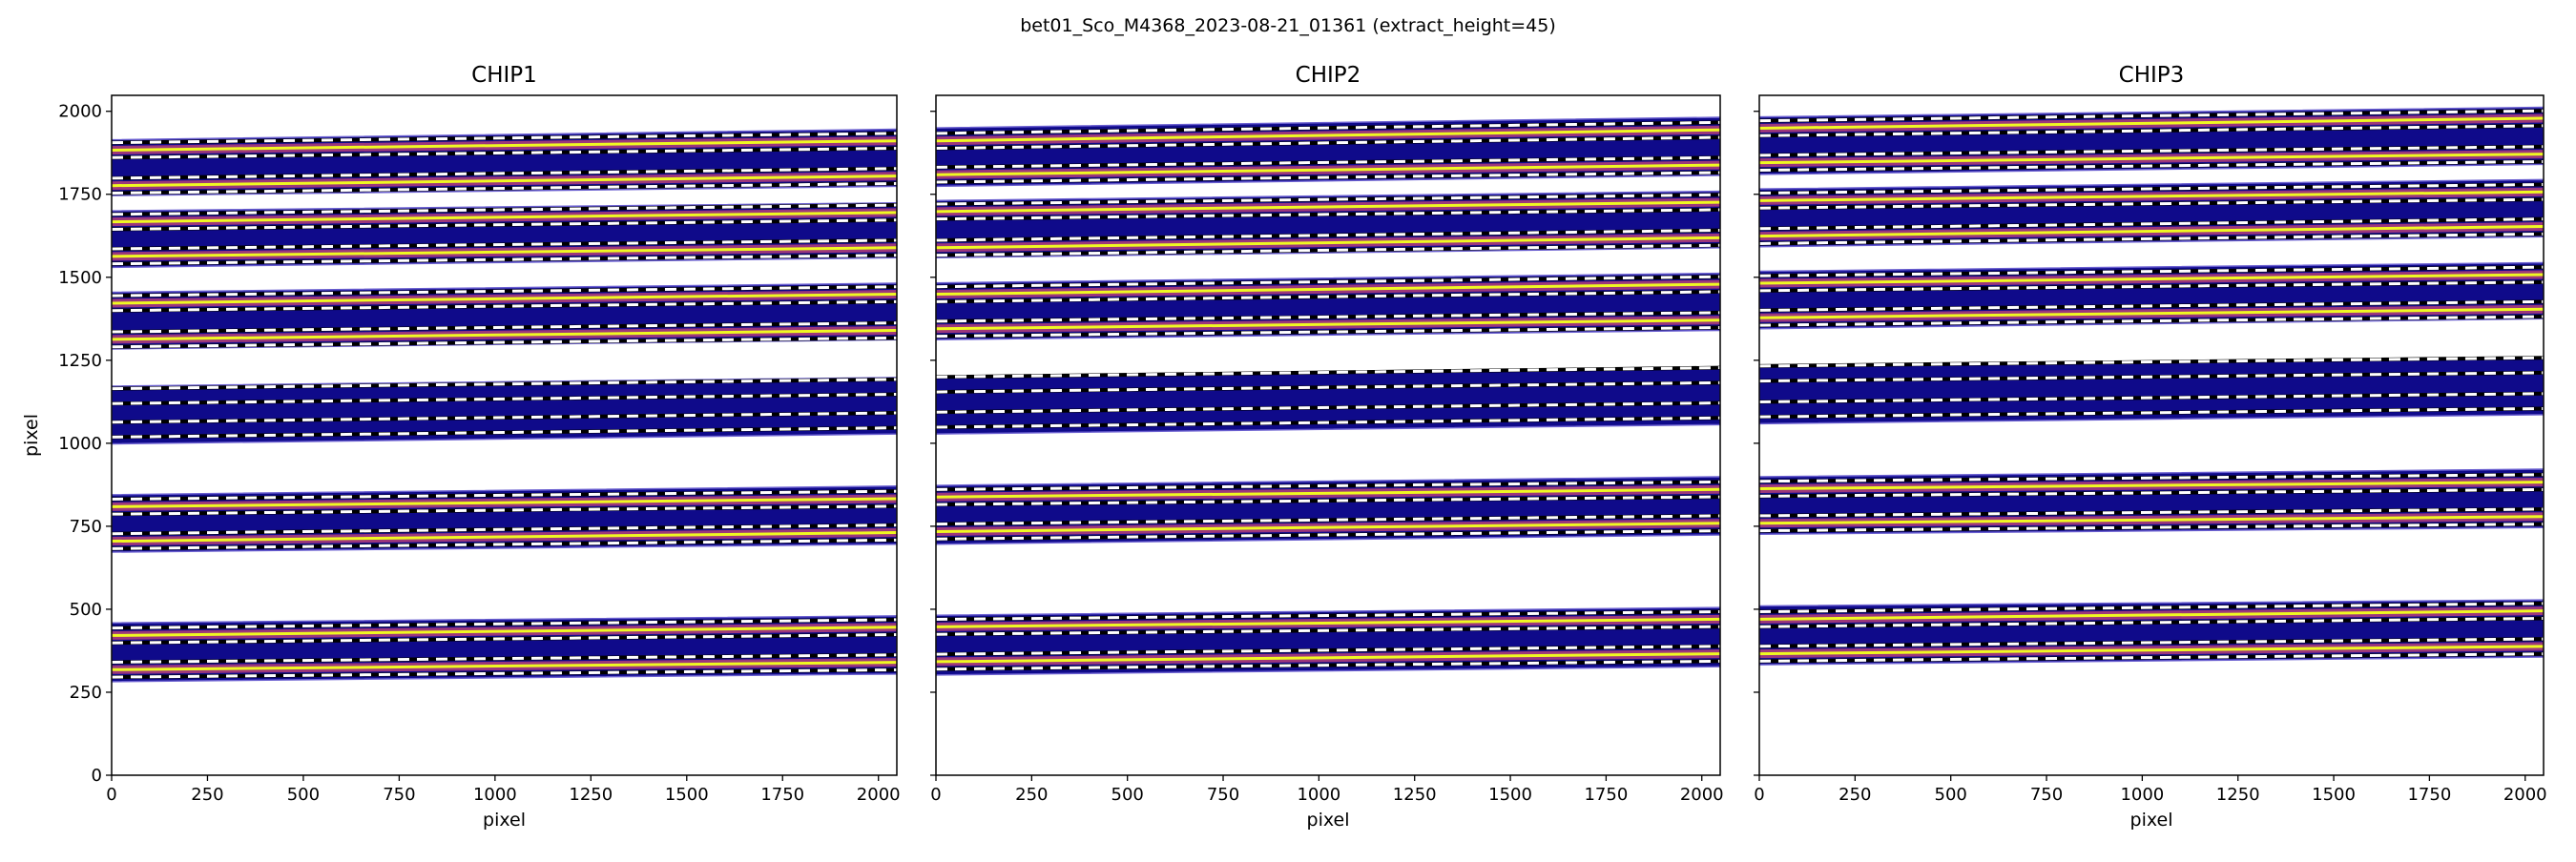  I want to click on panel-title: CHIP1, so click(504, 75).